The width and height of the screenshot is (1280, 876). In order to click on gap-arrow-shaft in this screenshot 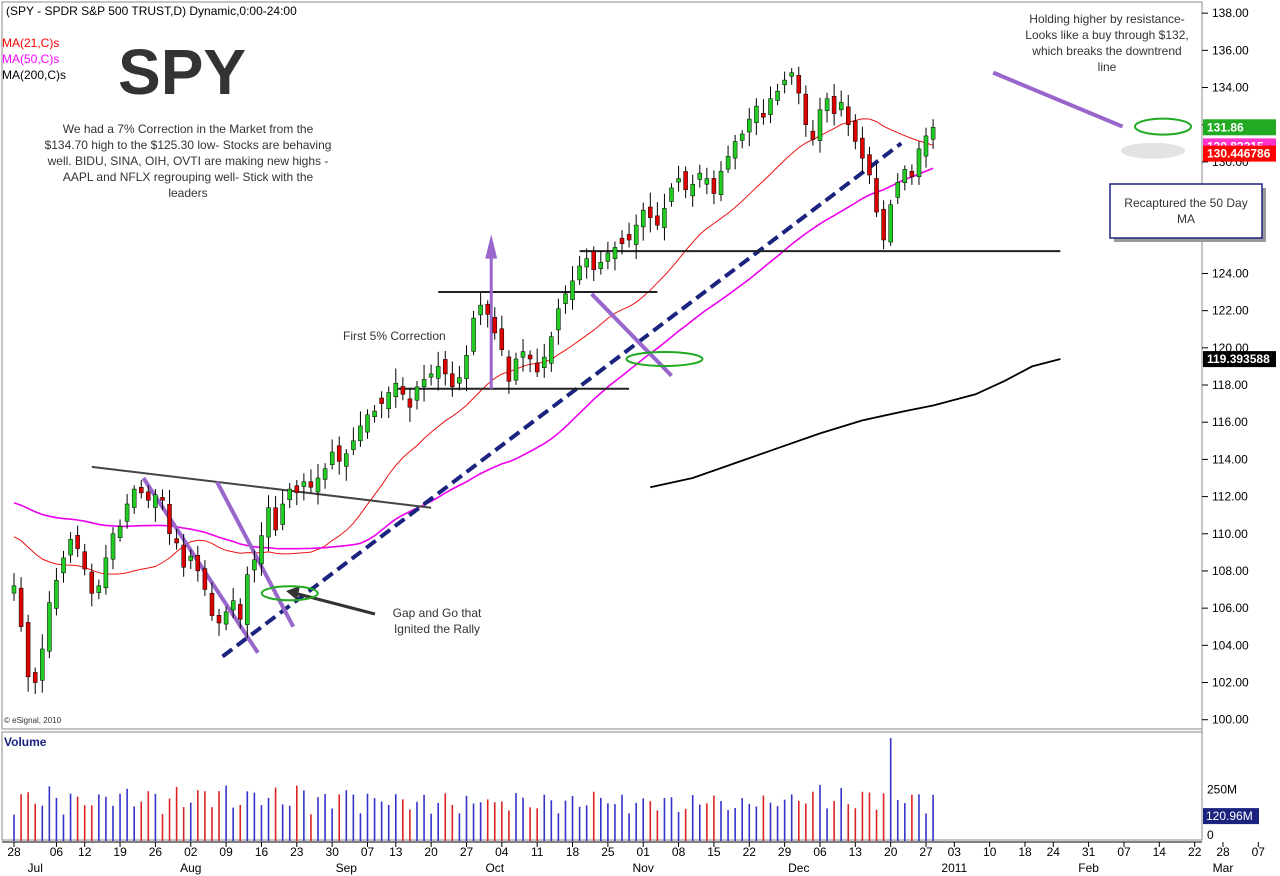, I will do `click(336, 604)`.